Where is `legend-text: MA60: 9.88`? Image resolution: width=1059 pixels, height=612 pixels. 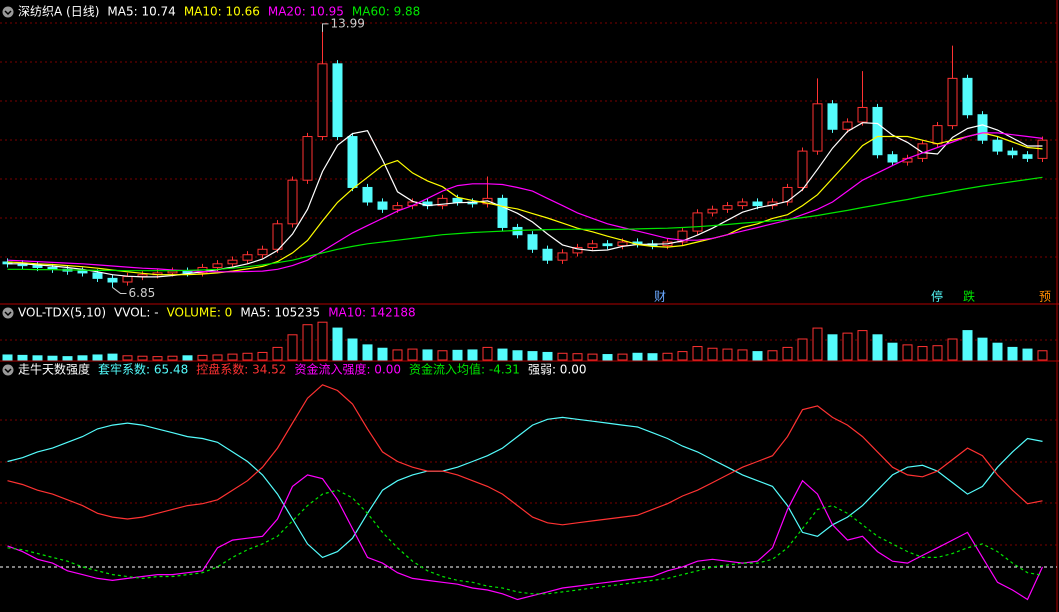 legend-text: MA60: 9.88 is located at coordinates (386, 12).